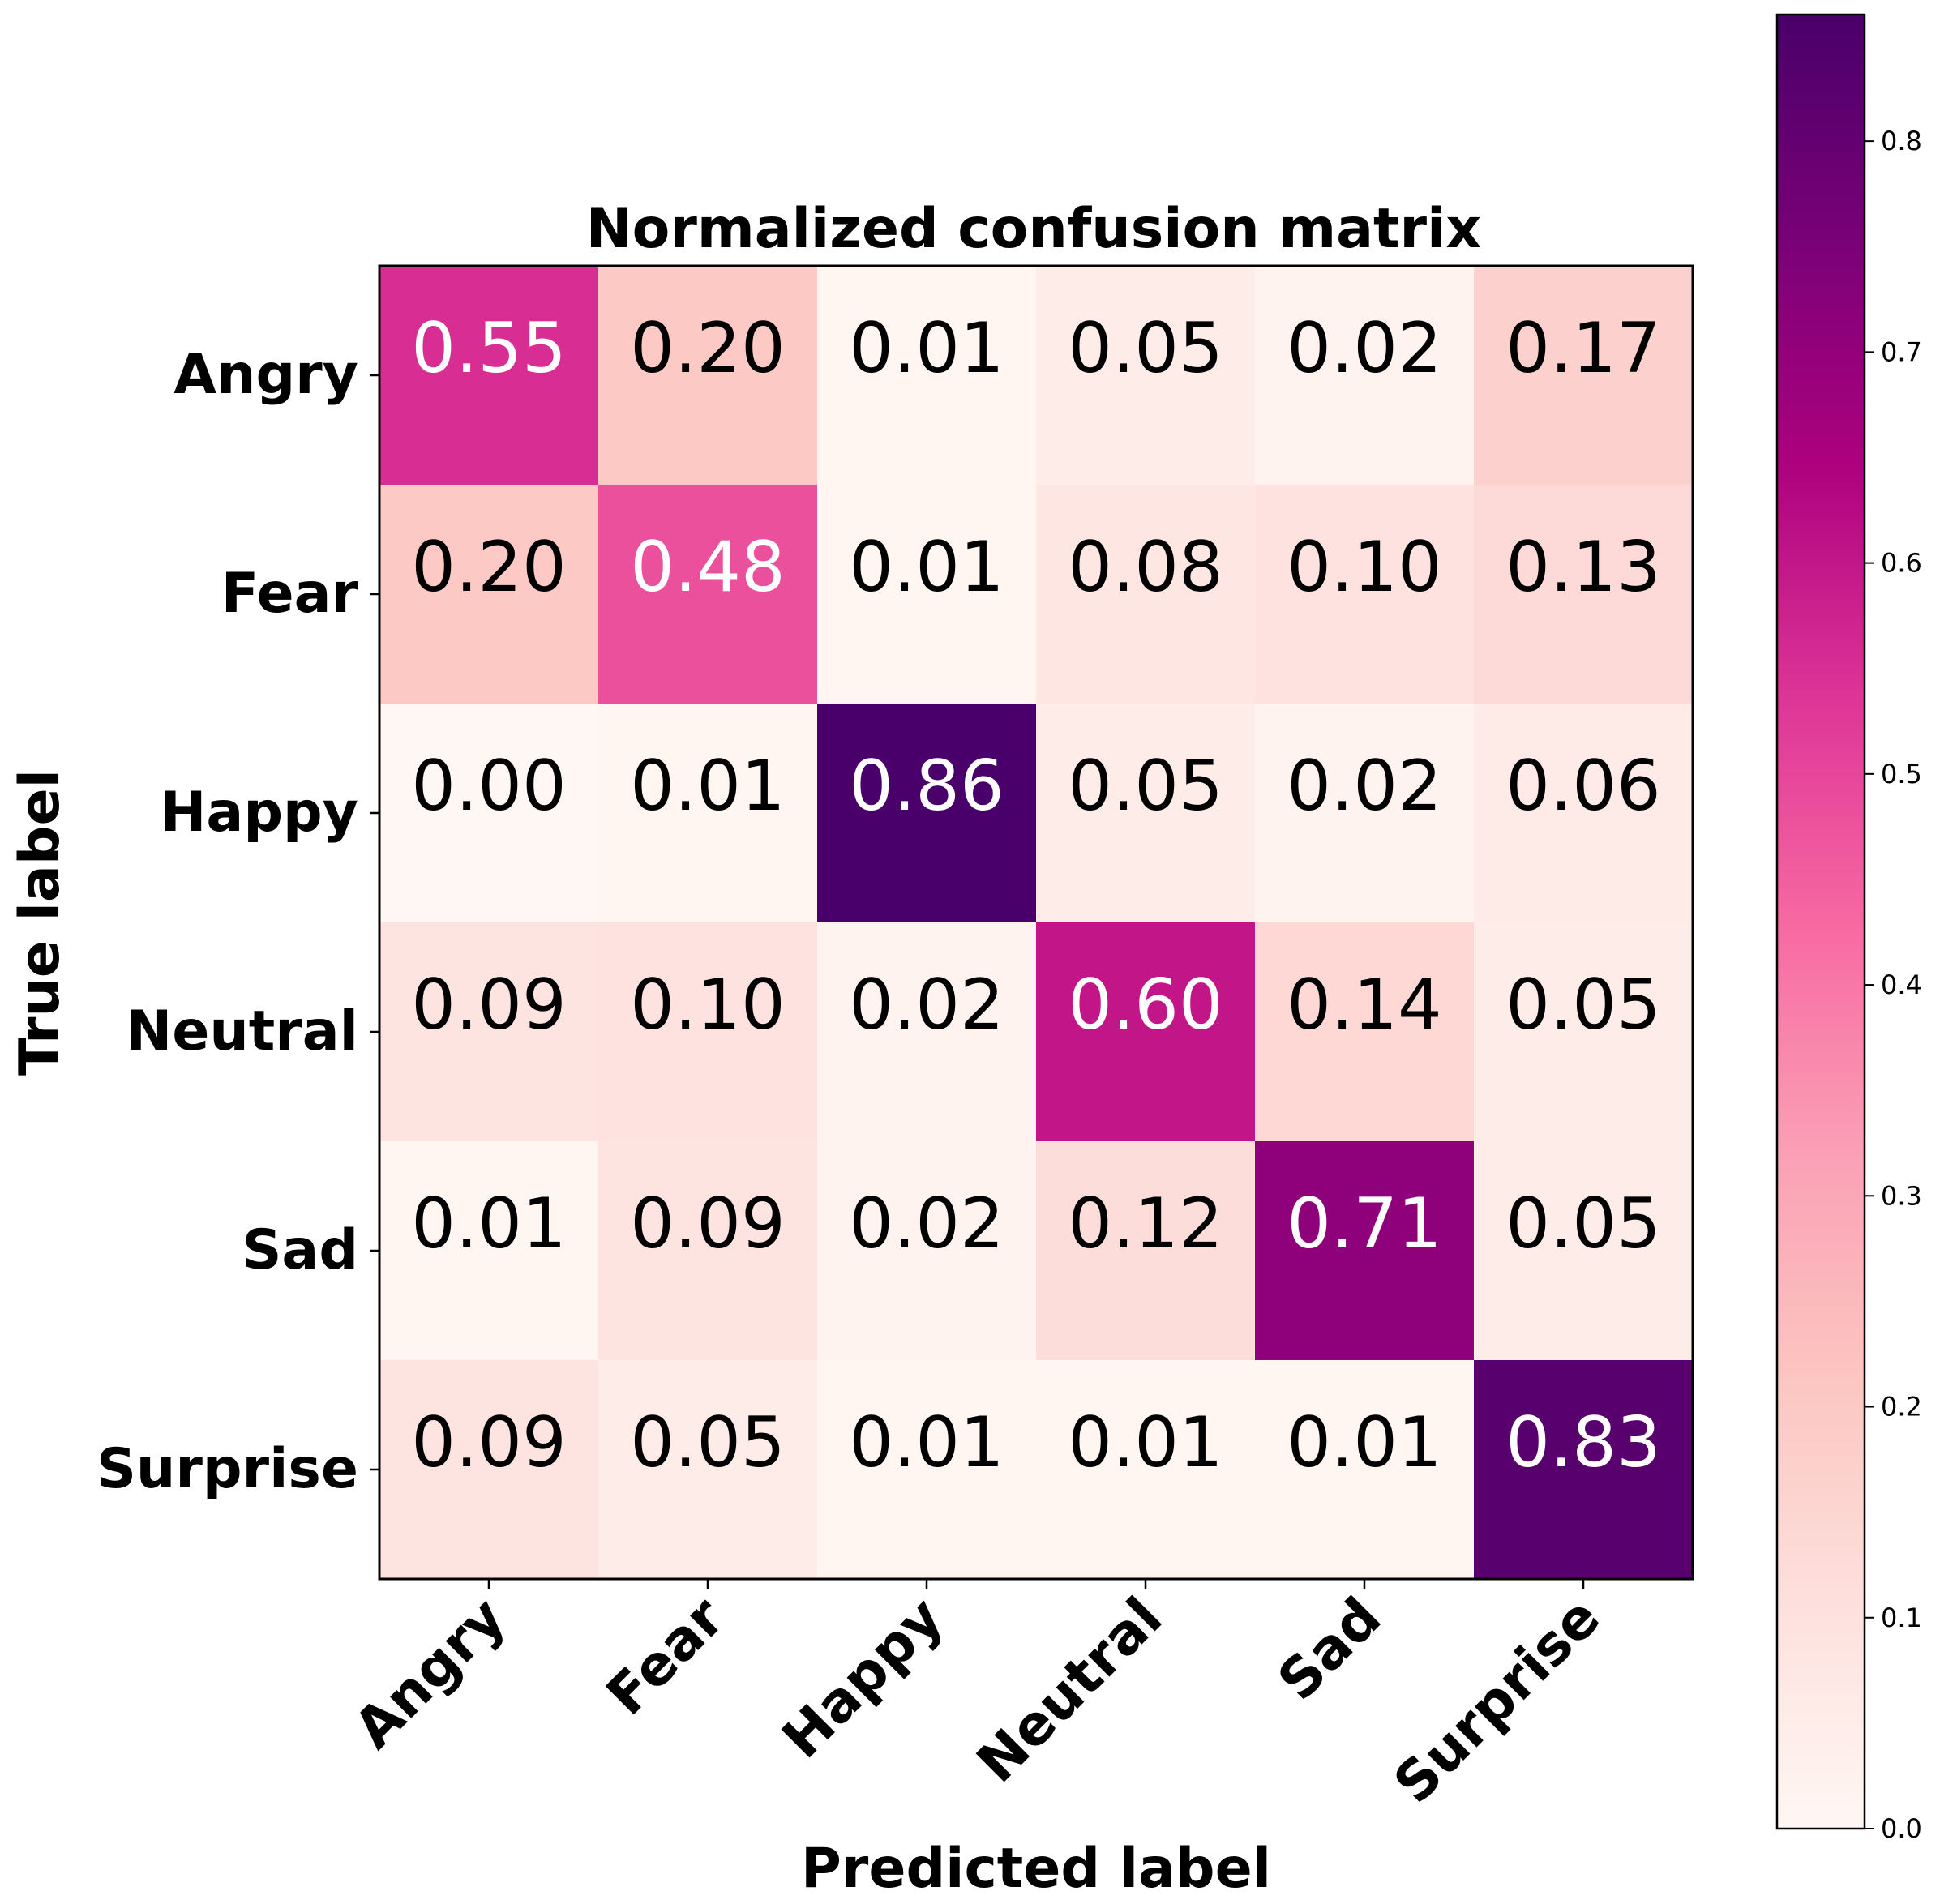  I want to click on y-axis-label: True label, so click(40, 923).